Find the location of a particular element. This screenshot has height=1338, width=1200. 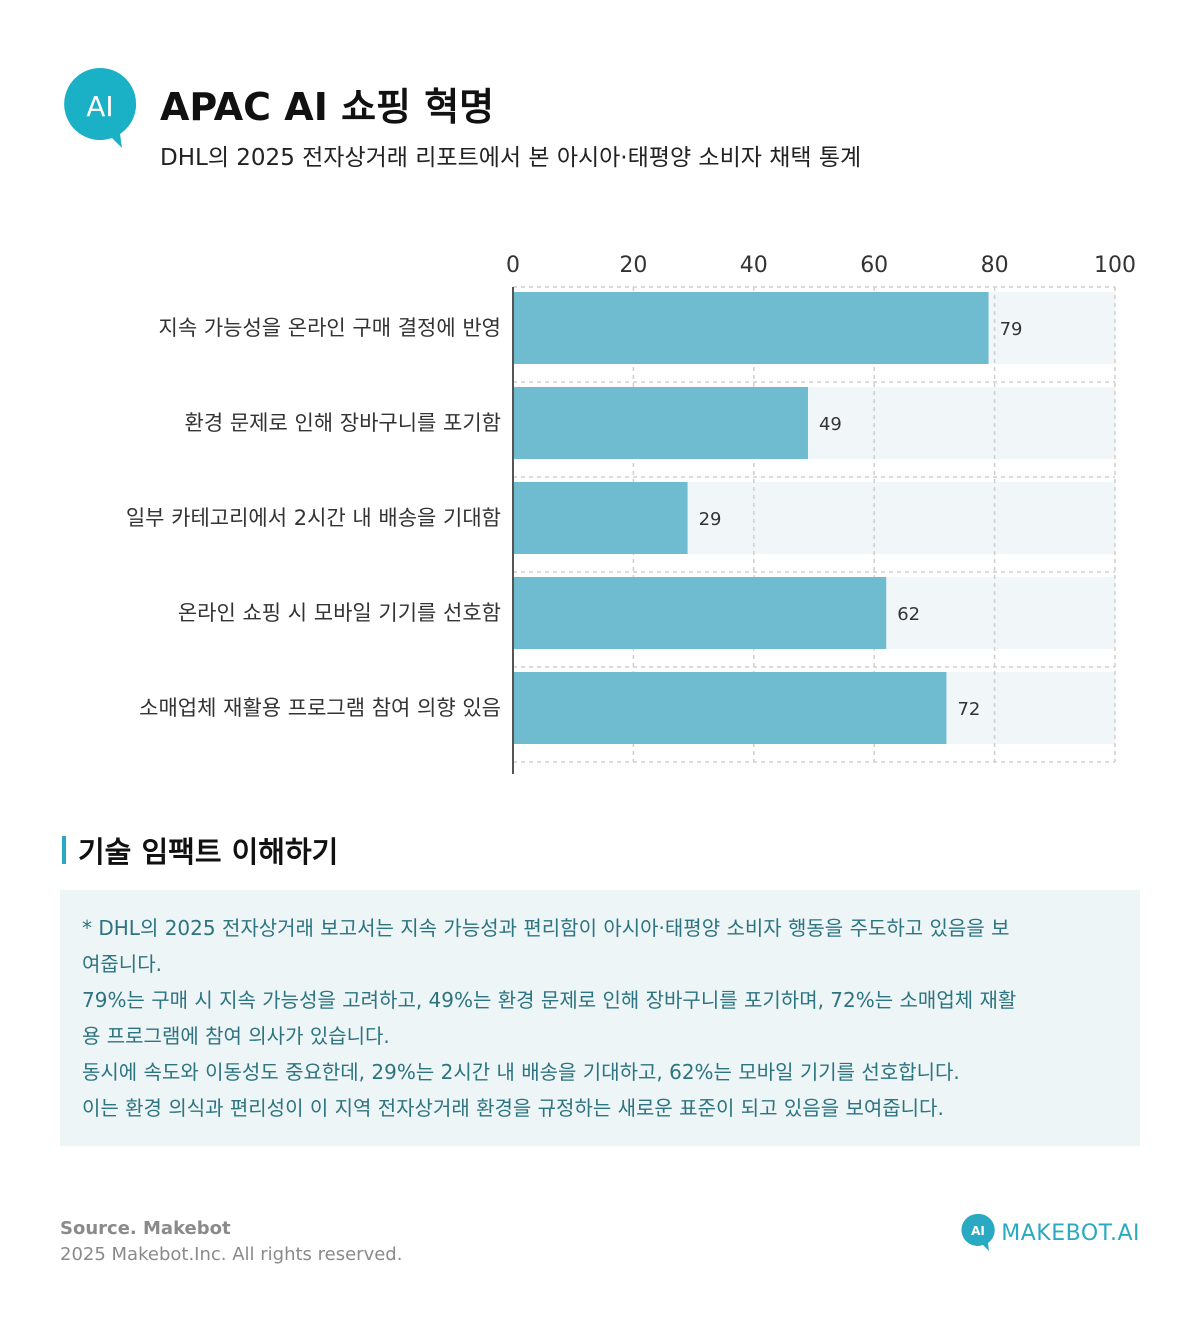

value-label: 49 is located at coordinates (830, 424).